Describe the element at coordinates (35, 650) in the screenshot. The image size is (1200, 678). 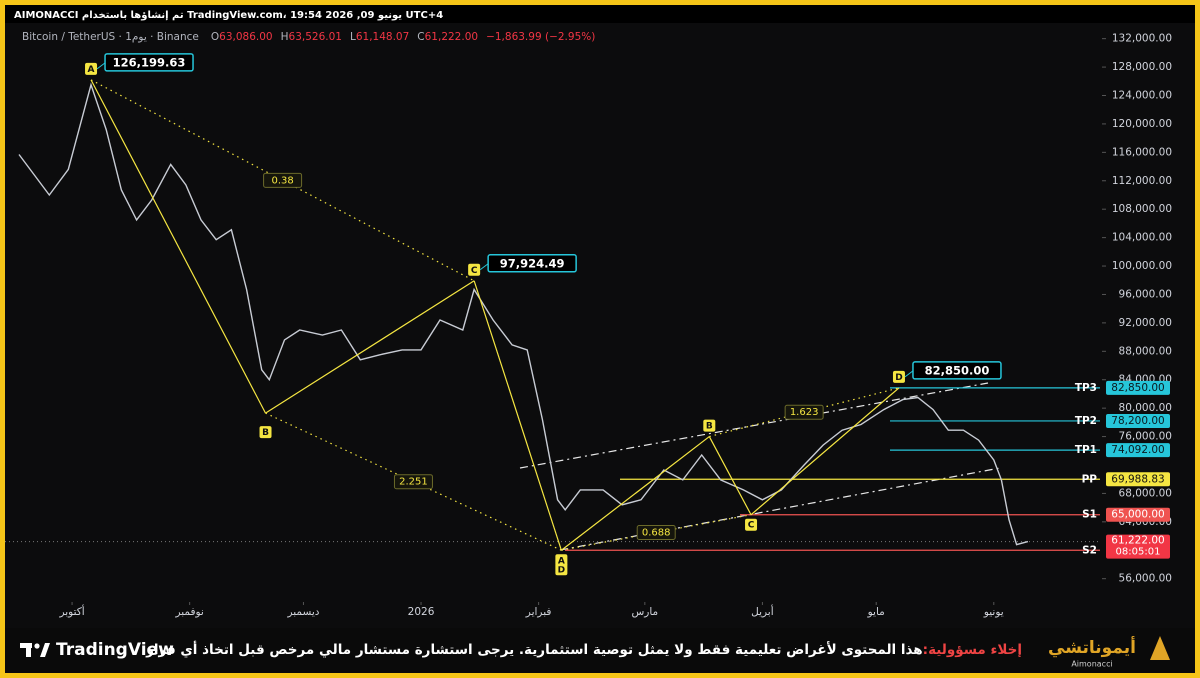
I see `tv-logo` at that location.